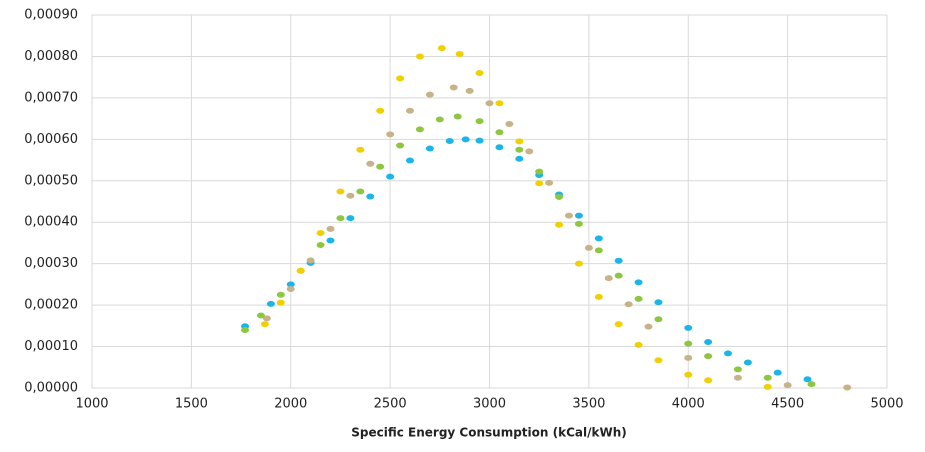  Describe the element at coordinates (91, 404) in the screenshot. I see `x-tick-label: 1000` at that location.